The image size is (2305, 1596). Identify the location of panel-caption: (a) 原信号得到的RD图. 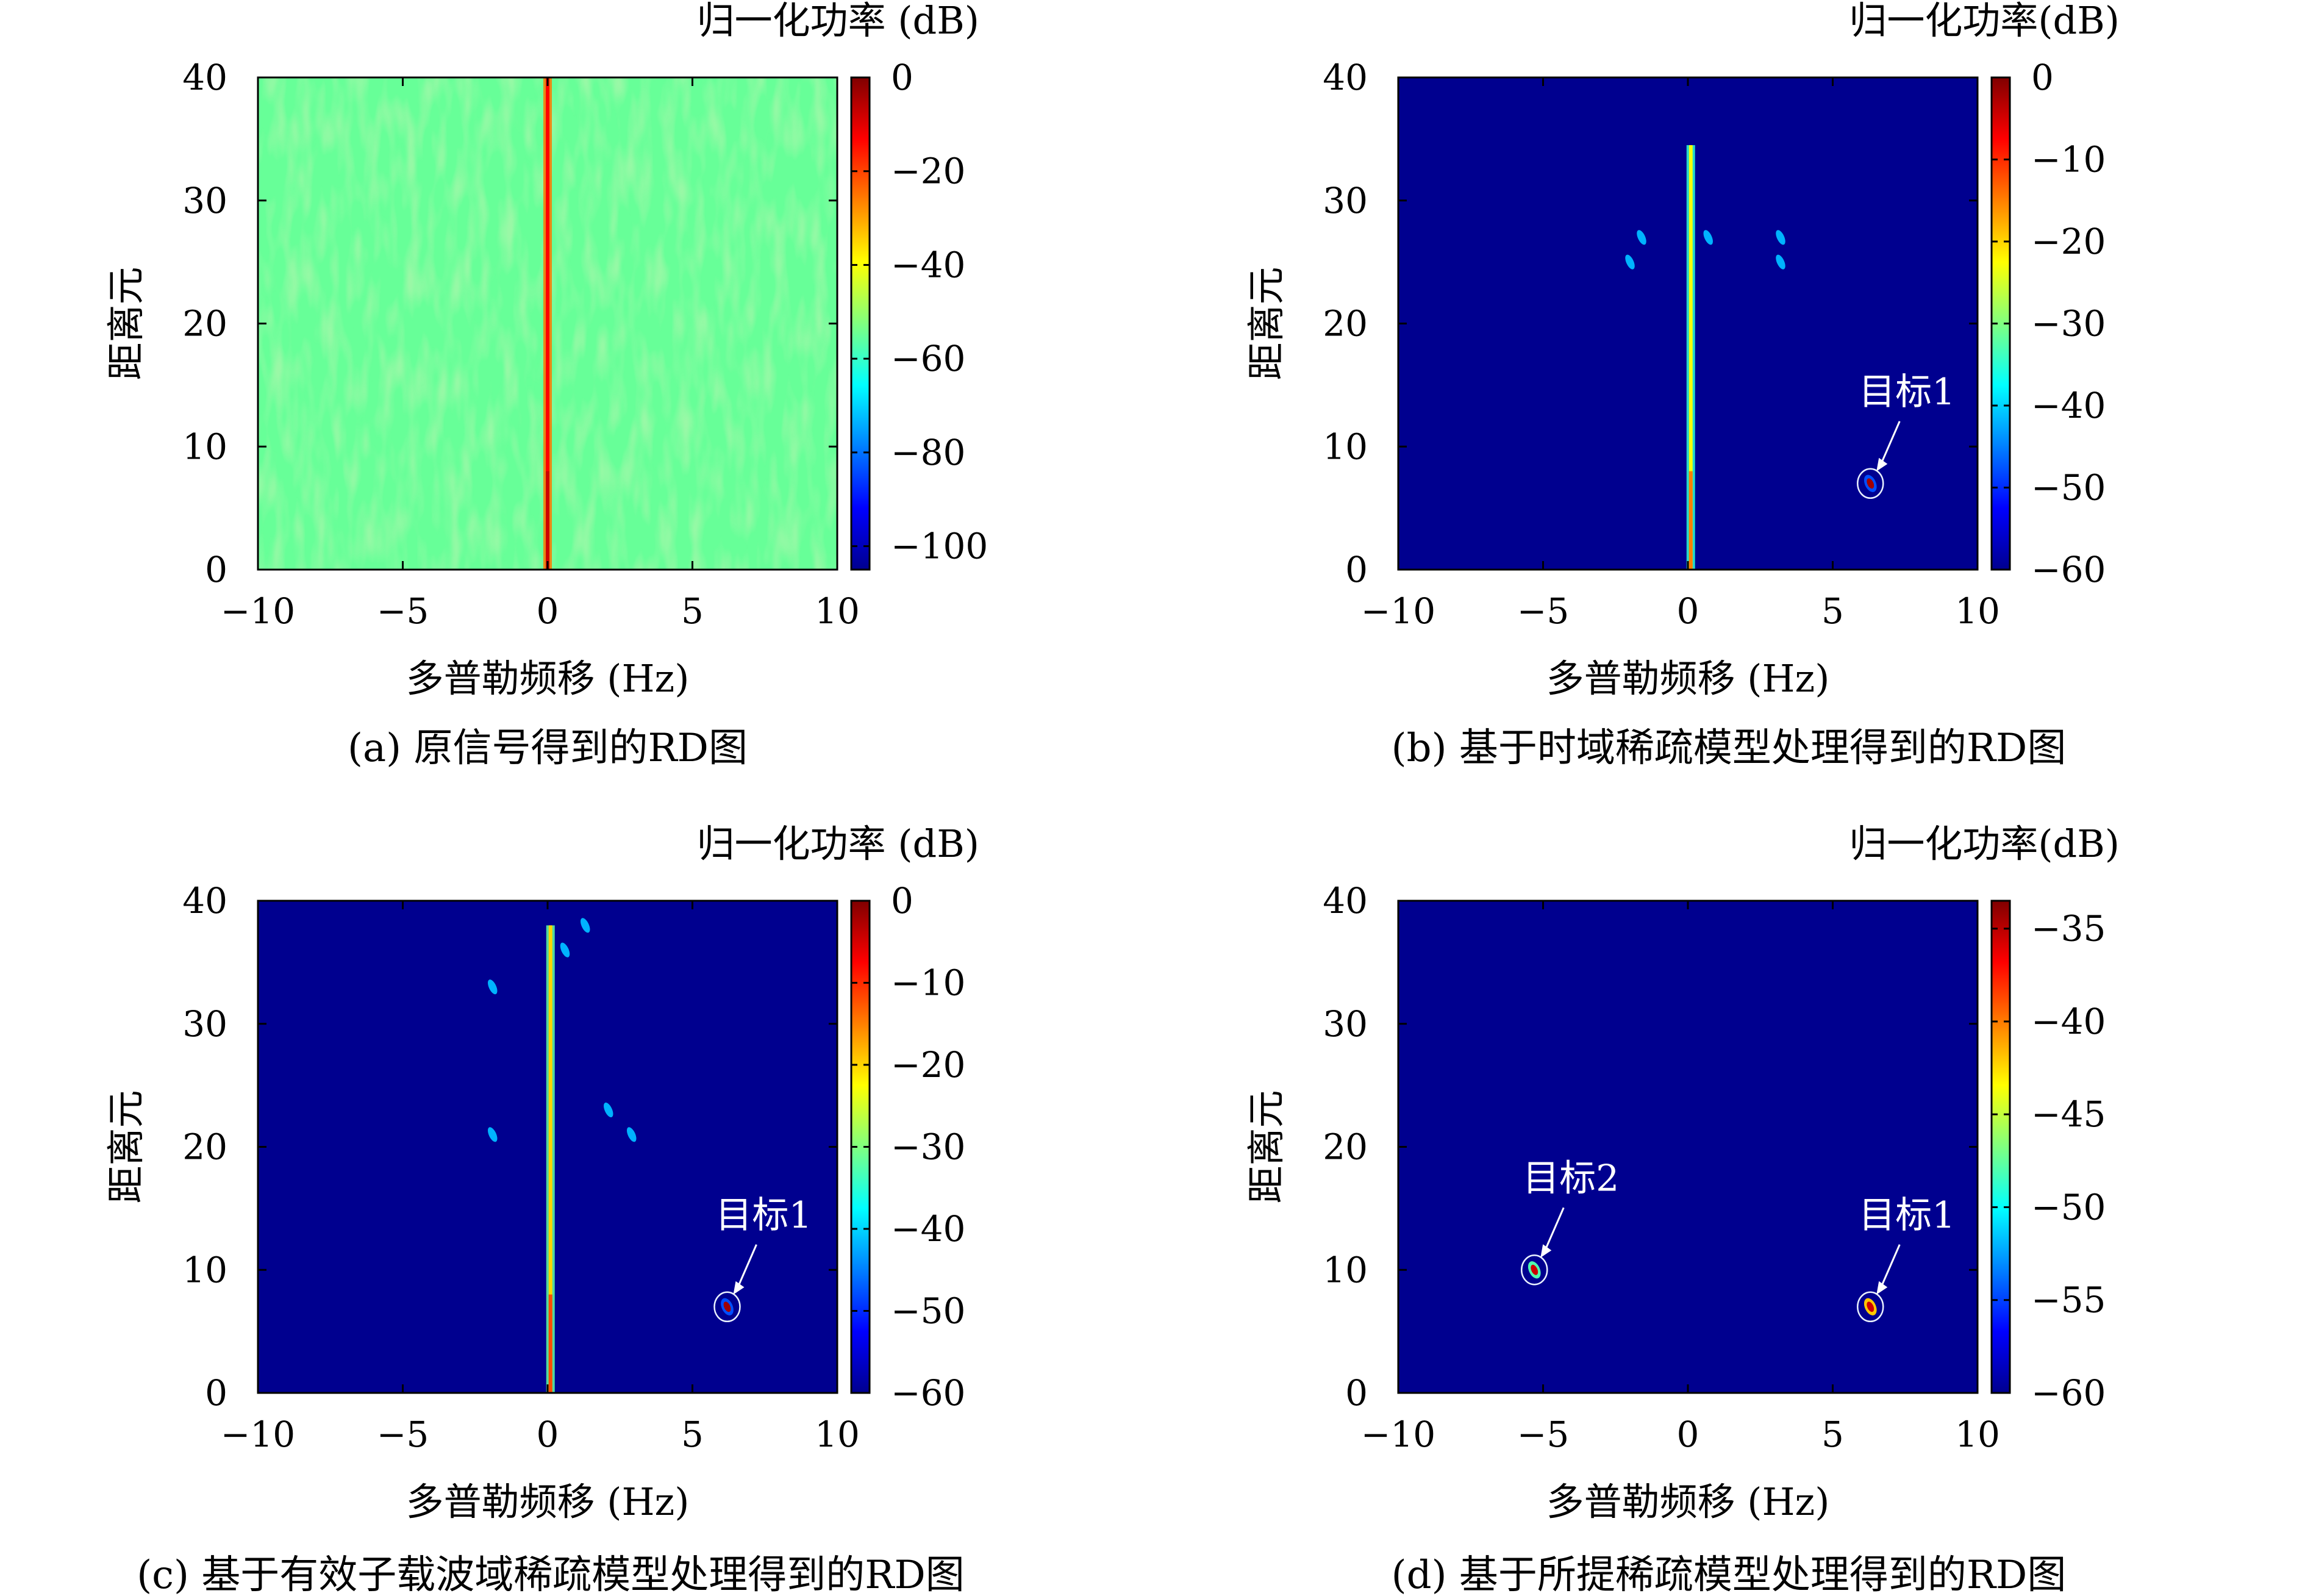
(548, 748).